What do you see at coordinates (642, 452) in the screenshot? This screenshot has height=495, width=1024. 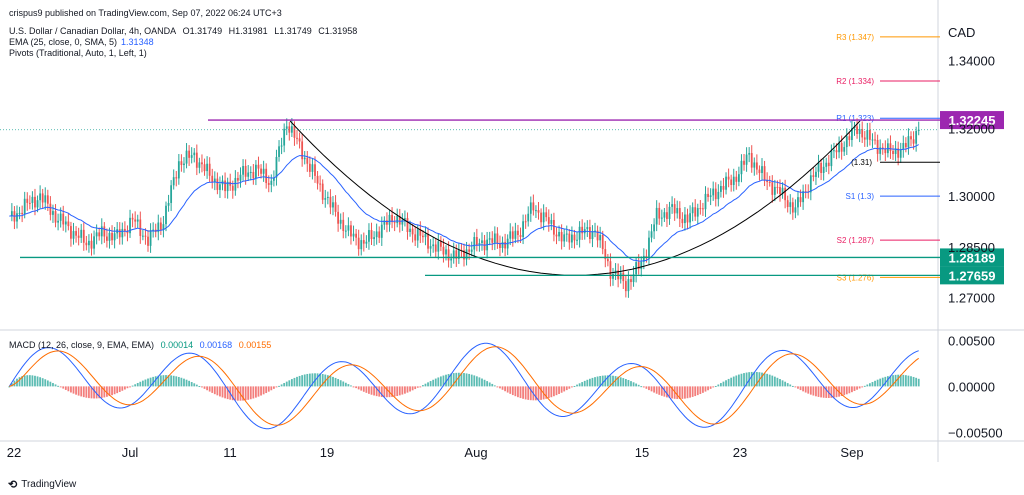 I see `time-tick-label: 15` at bounding box center [642, 452].